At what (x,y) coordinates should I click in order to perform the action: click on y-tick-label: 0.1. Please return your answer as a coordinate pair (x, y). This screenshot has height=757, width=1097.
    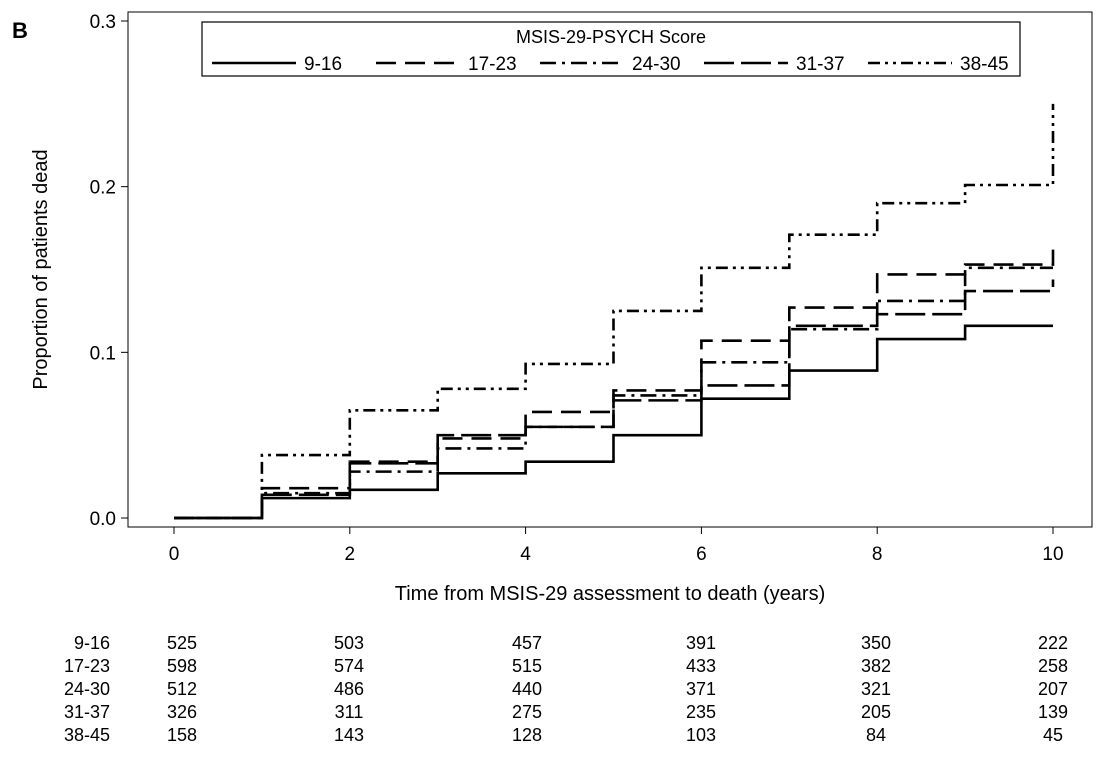
    Looking at the image, I should click on (103, 353).